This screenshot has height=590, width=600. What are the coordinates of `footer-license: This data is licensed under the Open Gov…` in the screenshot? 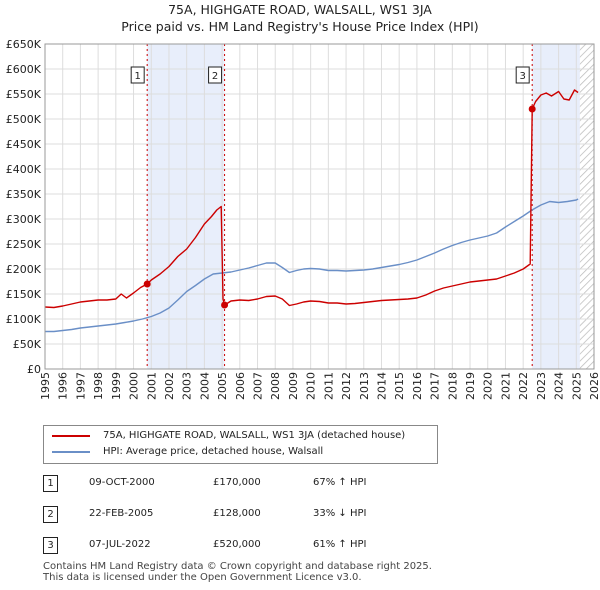 It's located at (202, 577).